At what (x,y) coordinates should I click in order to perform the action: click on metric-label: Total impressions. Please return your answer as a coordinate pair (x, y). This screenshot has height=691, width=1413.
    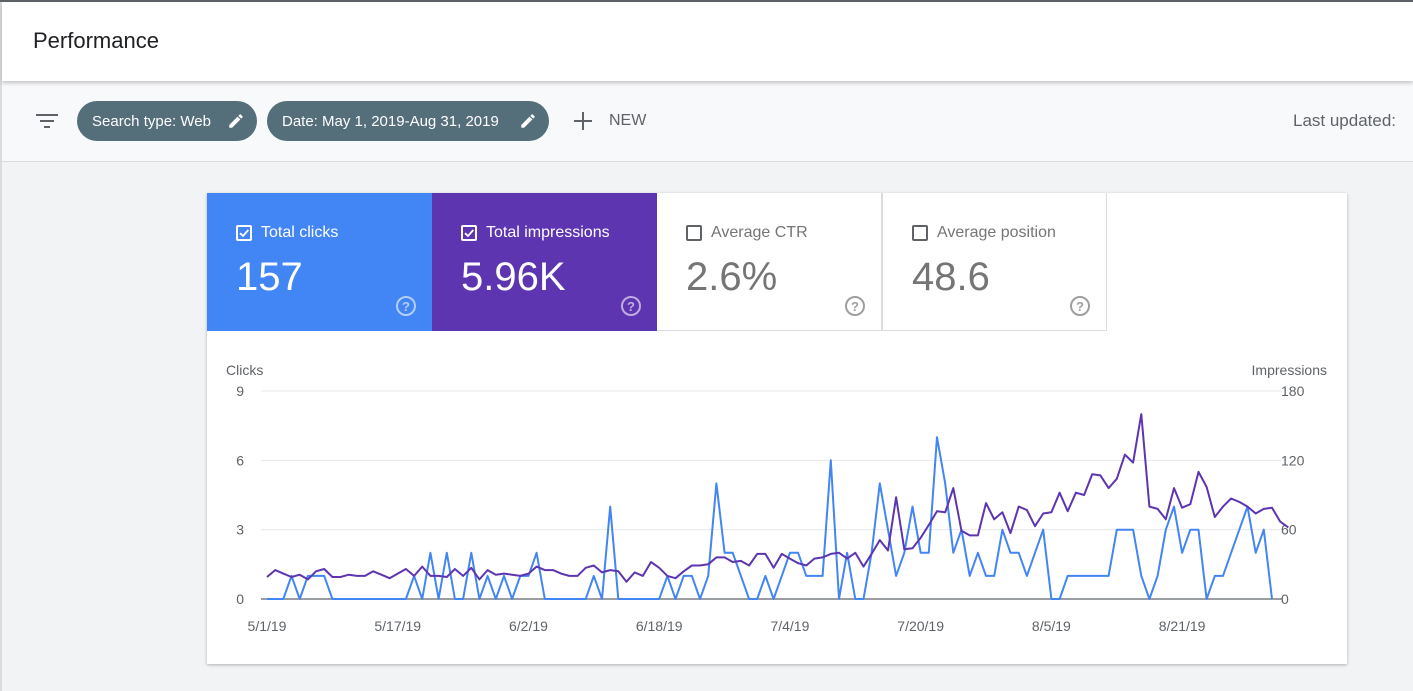
    Looking at the image, I should click on (548, 232).